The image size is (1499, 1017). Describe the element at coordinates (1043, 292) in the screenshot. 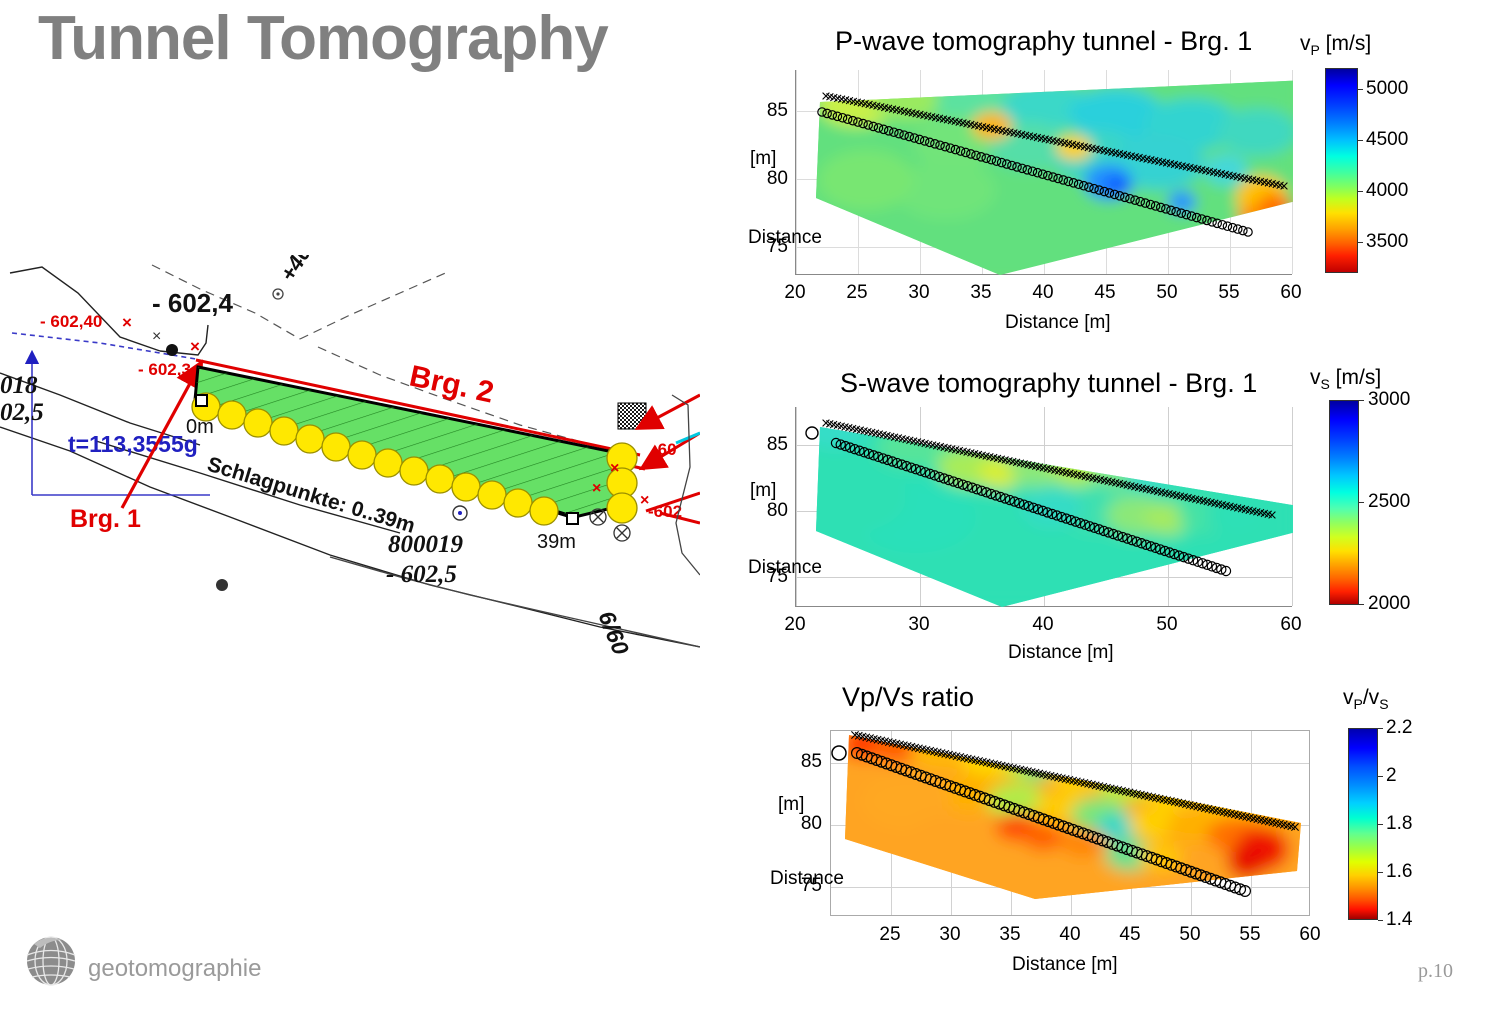

I see `p-wave-xtick-4: 40` at that location.